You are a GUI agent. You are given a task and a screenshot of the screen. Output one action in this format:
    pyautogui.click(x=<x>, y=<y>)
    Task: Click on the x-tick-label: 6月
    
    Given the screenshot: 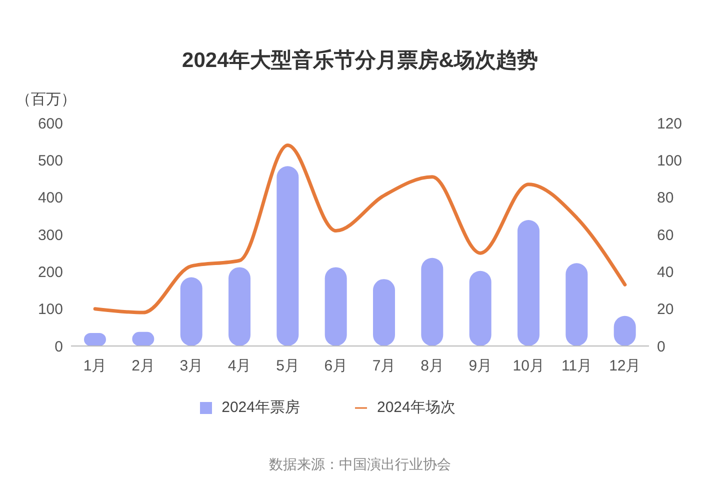 What is the action you would take?
    pyautogui.click(x=336, y=366)
    